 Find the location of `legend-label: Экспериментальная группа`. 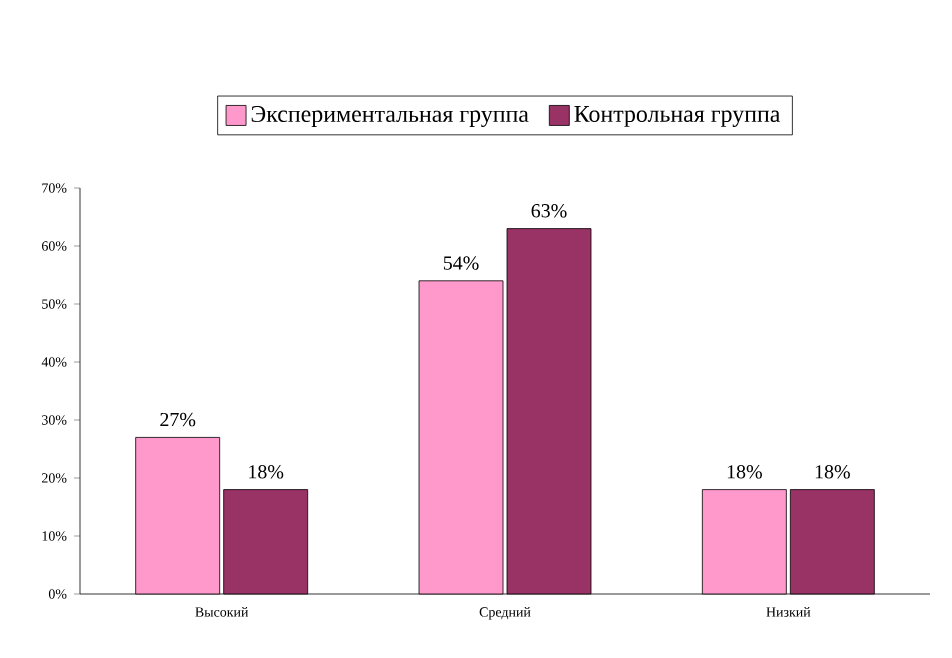

legend-label: Экспериментальная группа is located at coordinates (390, 117).